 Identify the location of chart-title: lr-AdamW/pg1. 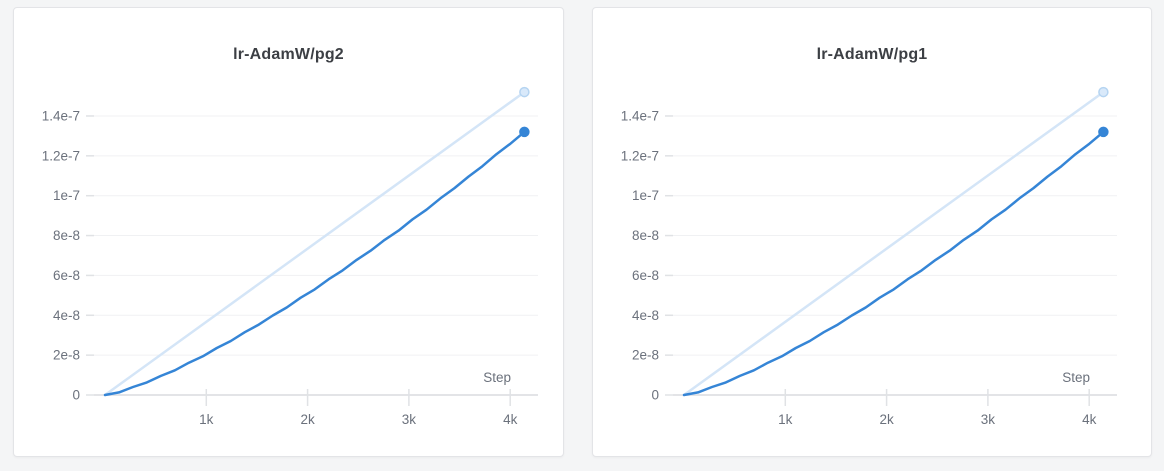
(872, 54).